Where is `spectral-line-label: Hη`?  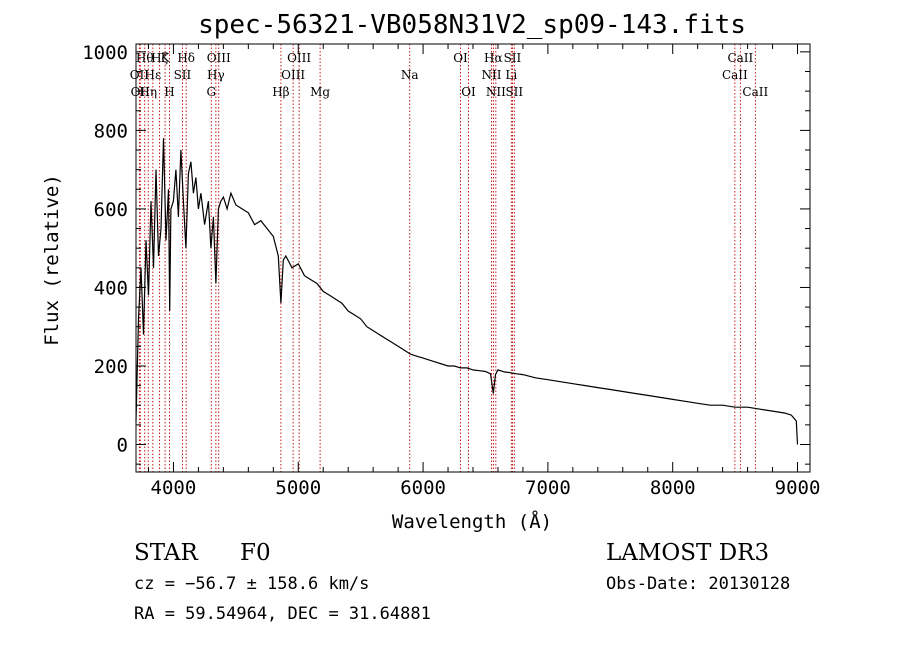
spectral-line-label: Hη is located at coordinates (148, 92).